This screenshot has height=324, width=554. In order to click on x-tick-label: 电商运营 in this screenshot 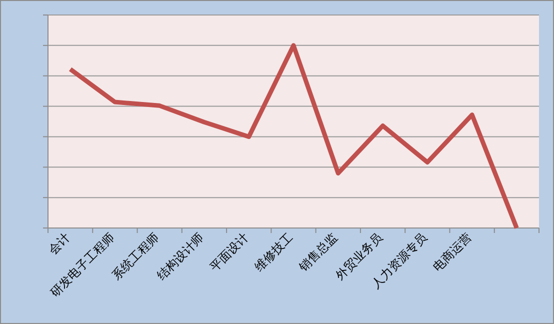, I will do `click(452, 252)`.